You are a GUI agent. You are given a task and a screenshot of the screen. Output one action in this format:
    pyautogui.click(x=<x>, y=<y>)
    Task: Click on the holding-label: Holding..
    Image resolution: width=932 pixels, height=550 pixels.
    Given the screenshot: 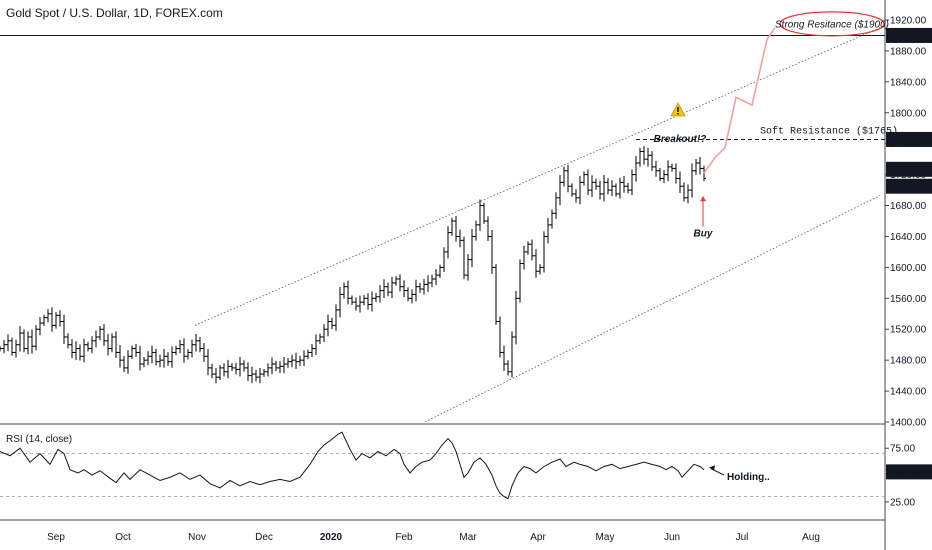 What is the action you would take?
    pyautogui.click(x=748, y=477)
    